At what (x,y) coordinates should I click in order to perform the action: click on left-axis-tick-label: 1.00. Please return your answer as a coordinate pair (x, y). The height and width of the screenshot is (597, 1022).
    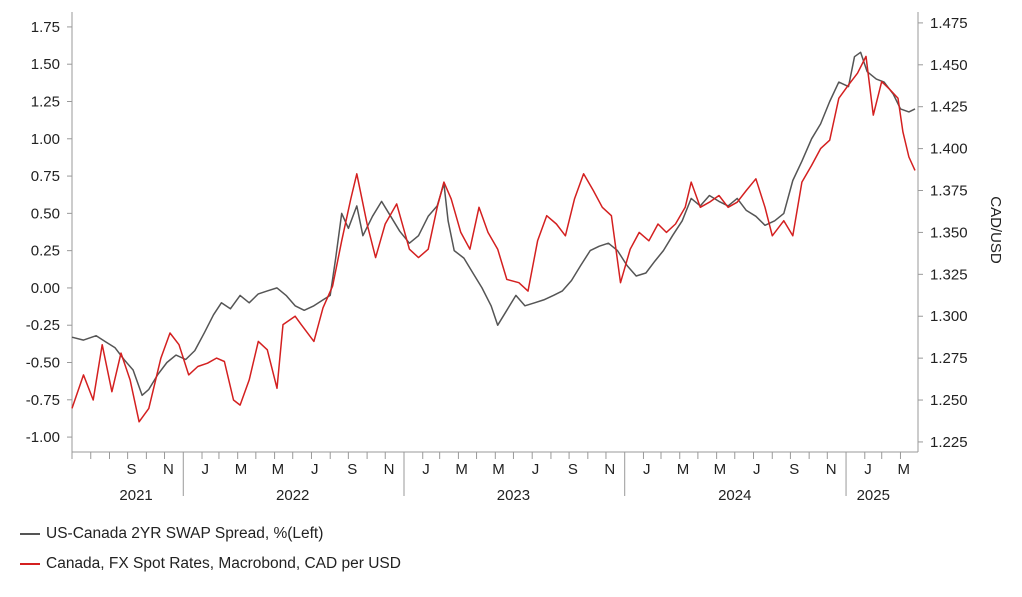
    Looking at the image, I should click on (45, 139).